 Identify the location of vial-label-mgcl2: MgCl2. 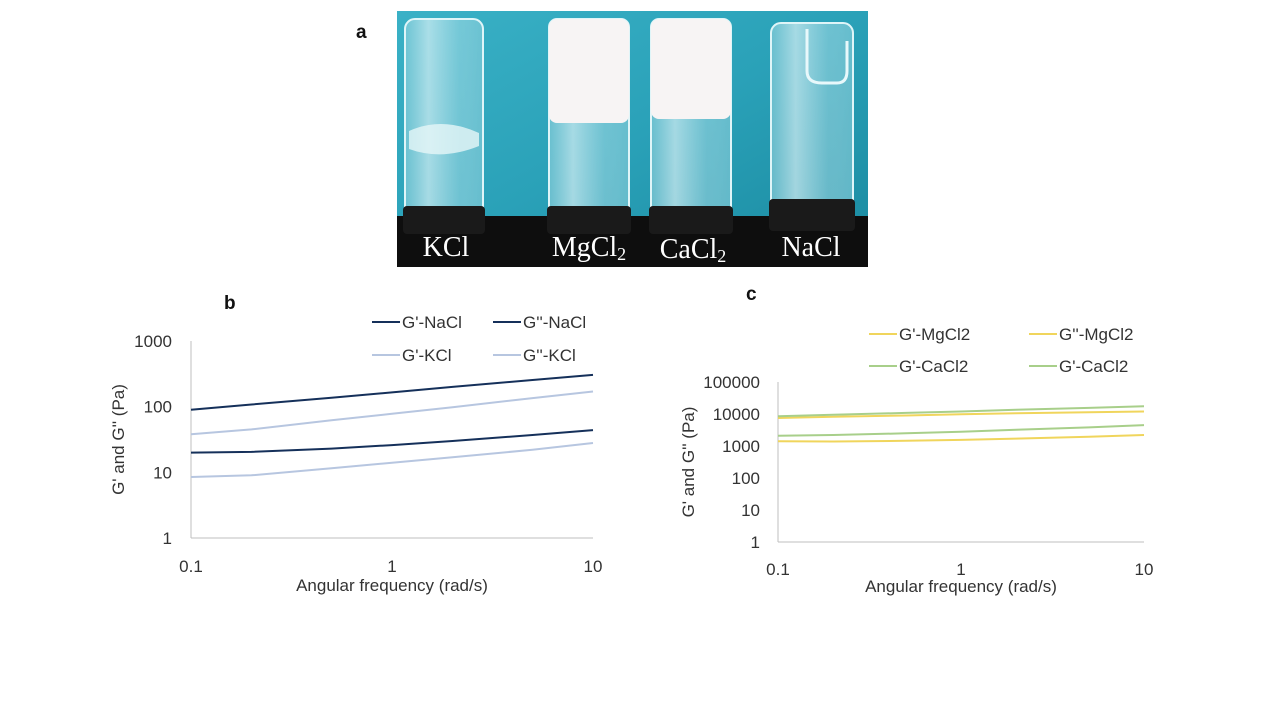
(589, 248).